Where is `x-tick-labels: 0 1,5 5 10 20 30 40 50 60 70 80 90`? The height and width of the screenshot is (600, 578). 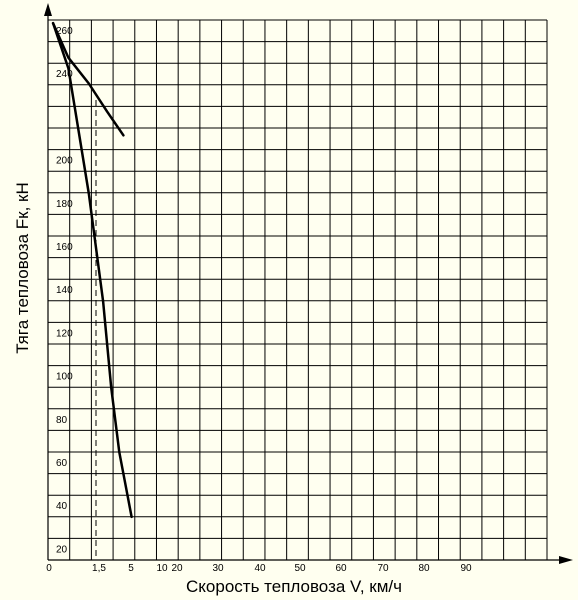 x-tick-labels: 0 1,5 5 10 20 30 40 50 60 70 80 90 is located at coordinates (259, 568).